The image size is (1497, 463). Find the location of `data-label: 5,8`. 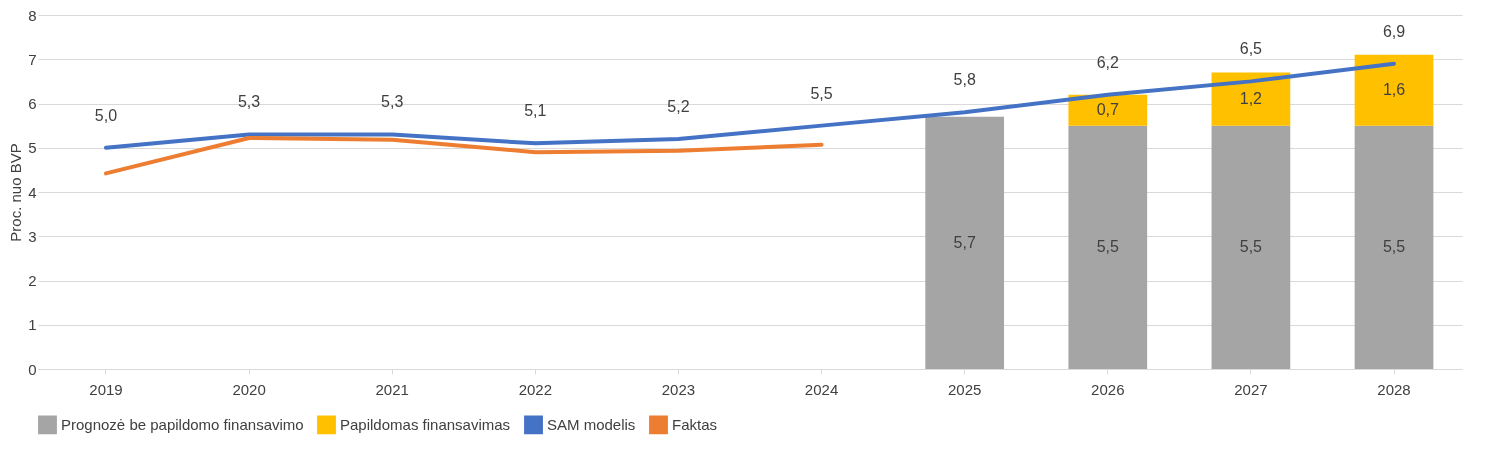

data-label: 5,8 is located at coordinates (964, 80).